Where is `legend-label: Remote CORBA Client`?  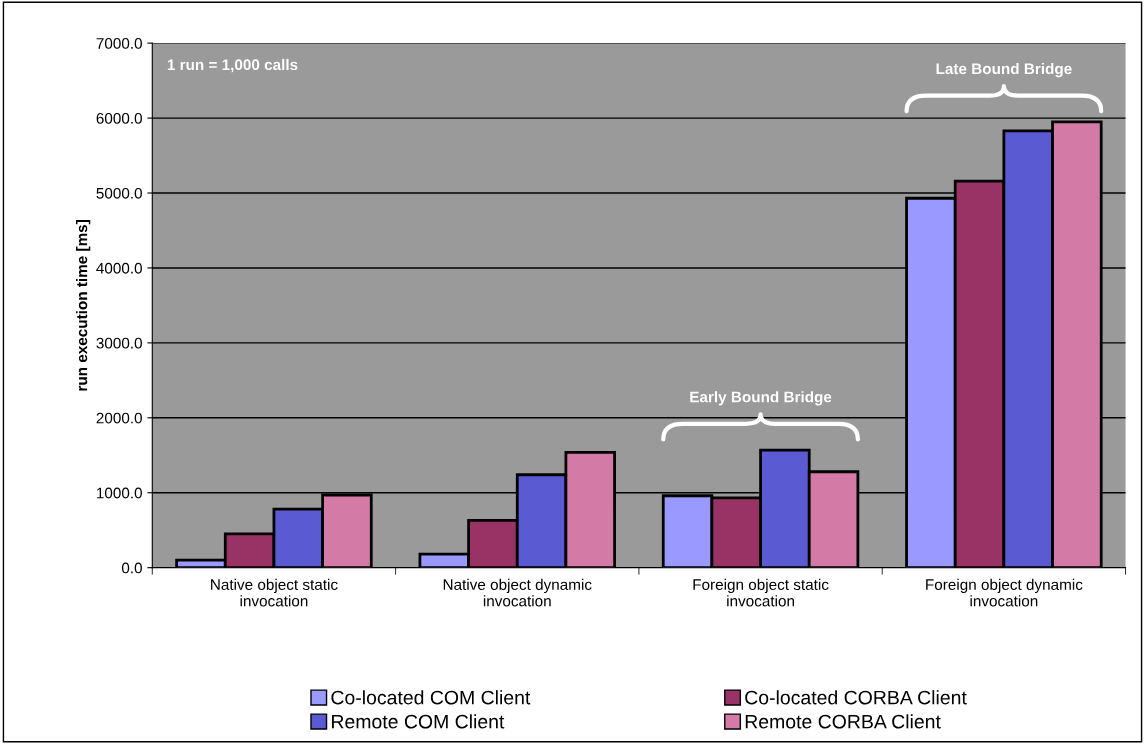
legend-label: Remote CORBA Client is located at coordinates (843, 721).